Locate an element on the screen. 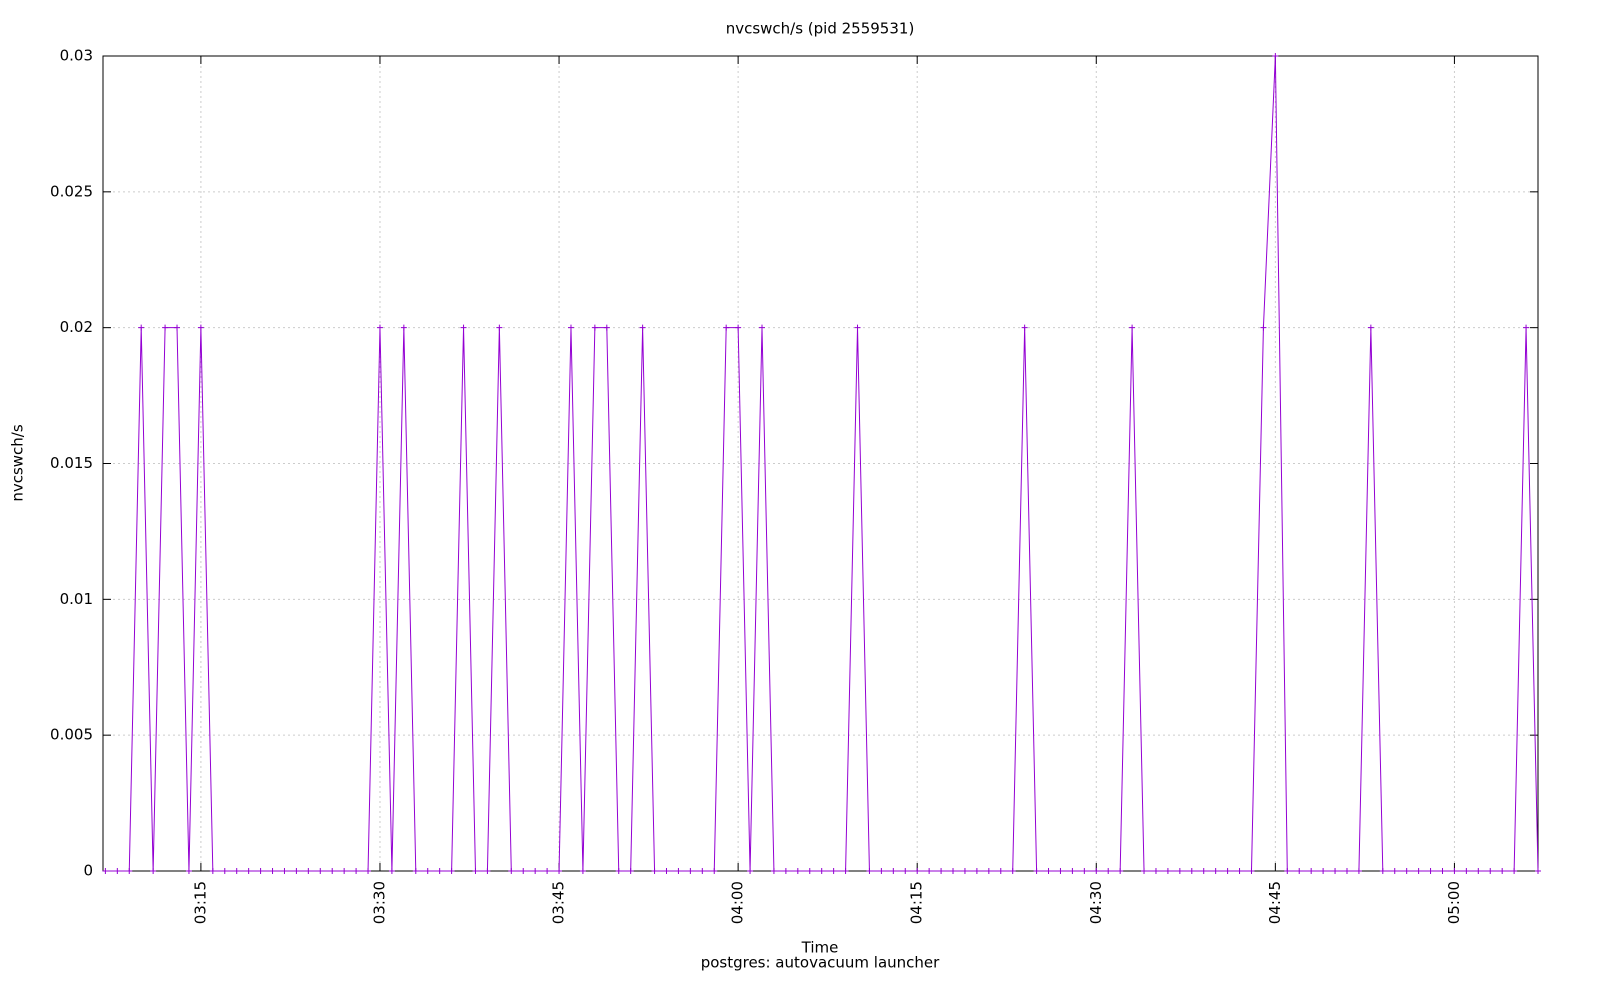  y-tick-label: 0.025 is located at coordinates (71, 191).